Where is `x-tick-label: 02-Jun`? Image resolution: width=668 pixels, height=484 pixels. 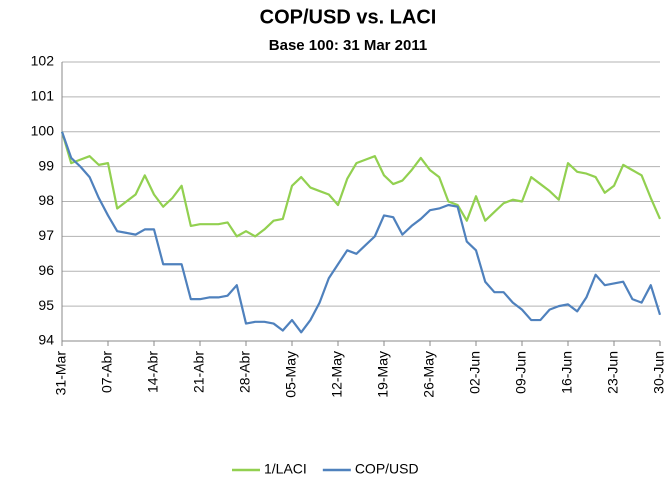 x-tick-label: 02-Jun is located at coordinates (475, 372).